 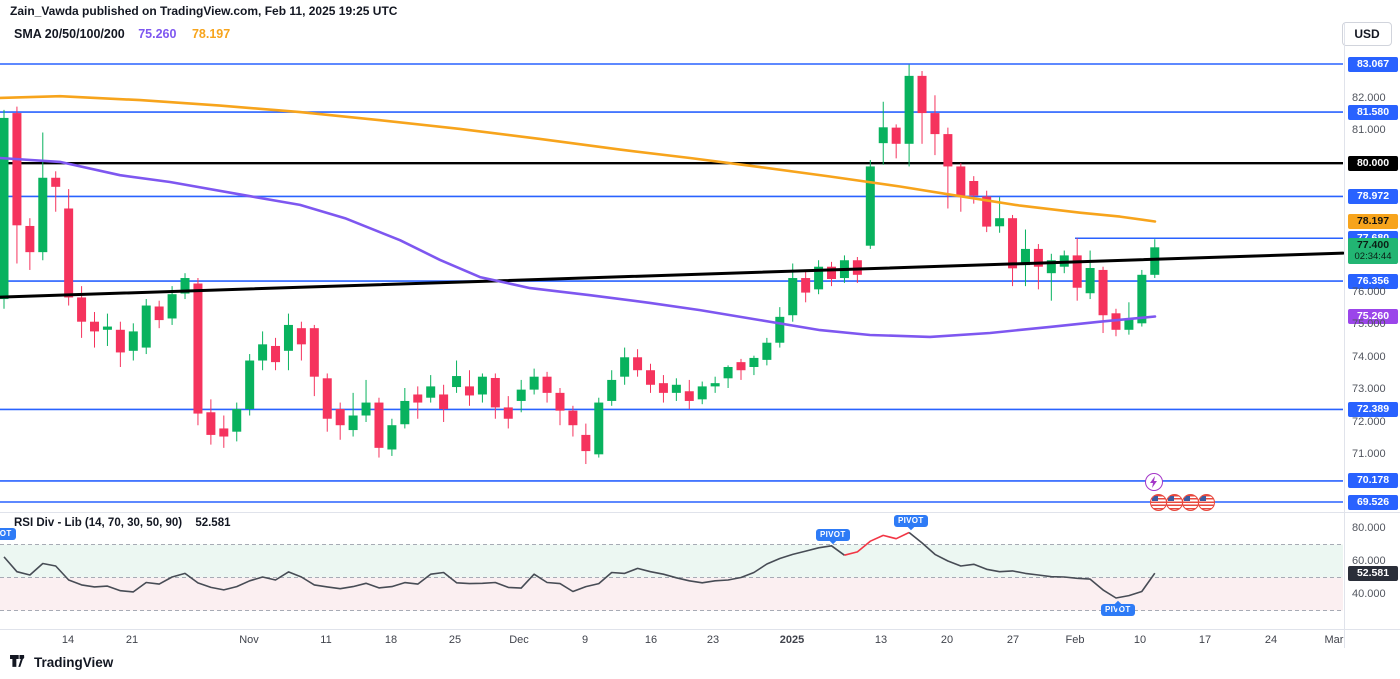 I want to click on sma-100-value: 75.260, so click(x=157, y=34).